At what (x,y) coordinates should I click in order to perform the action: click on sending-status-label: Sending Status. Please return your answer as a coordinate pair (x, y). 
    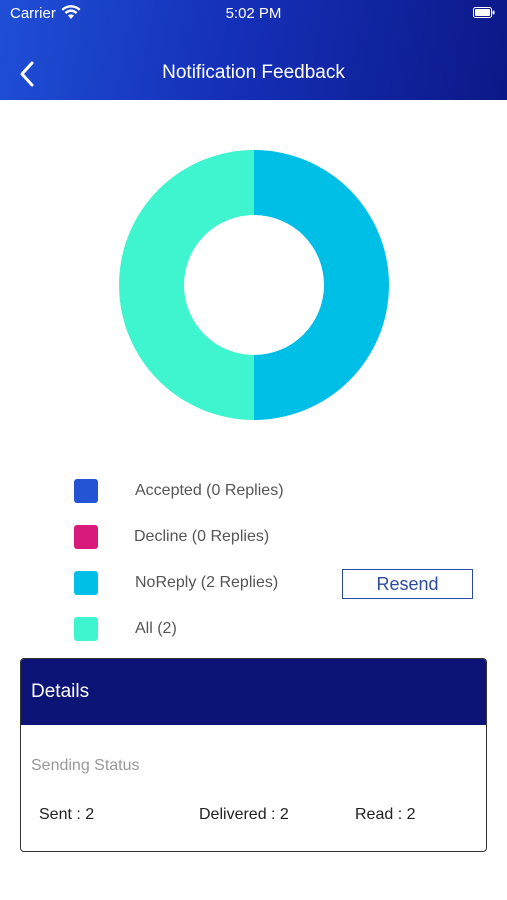
    Looking at the image, I should click on (85, 765).